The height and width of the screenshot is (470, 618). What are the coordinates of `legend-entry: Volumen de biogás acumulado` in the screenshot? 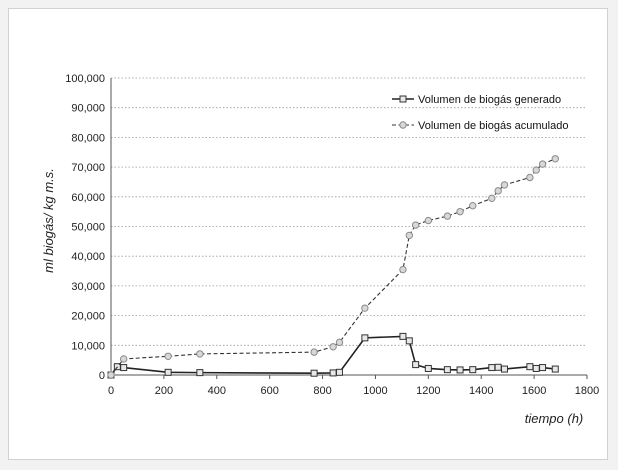 It's located at (480, 126).